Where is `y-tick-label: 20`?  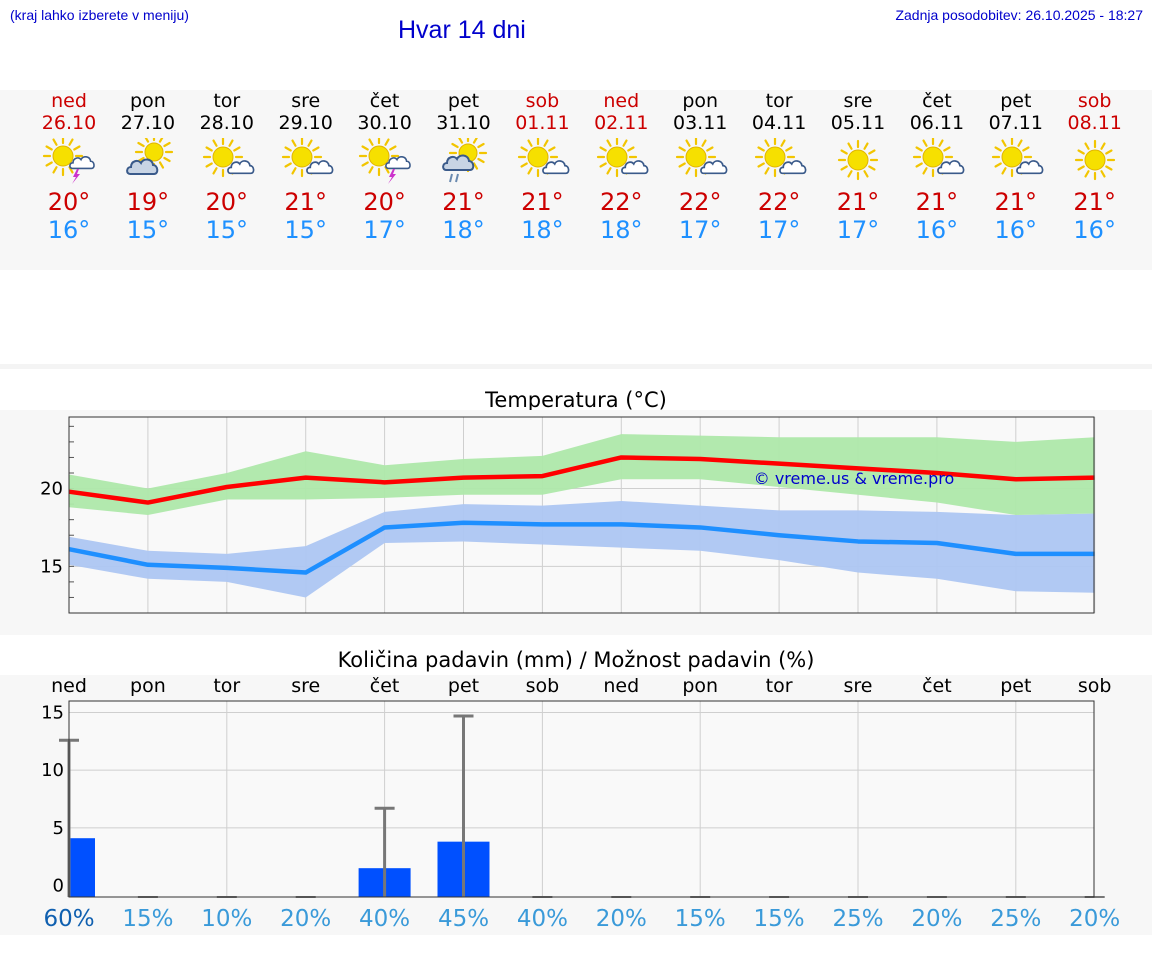 y-tick-label: 20 is located at coordinates (51, 489).